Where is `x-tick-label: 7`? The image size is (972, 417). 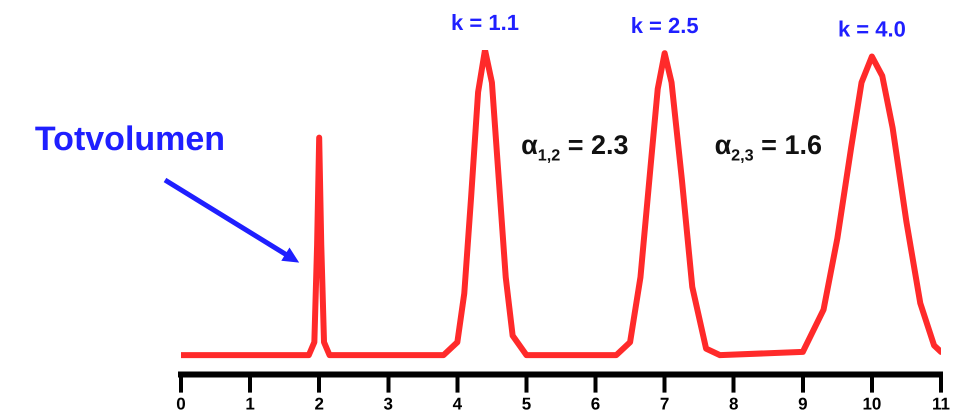 x-tick-label: 7 is located at coordinates (665, 404).